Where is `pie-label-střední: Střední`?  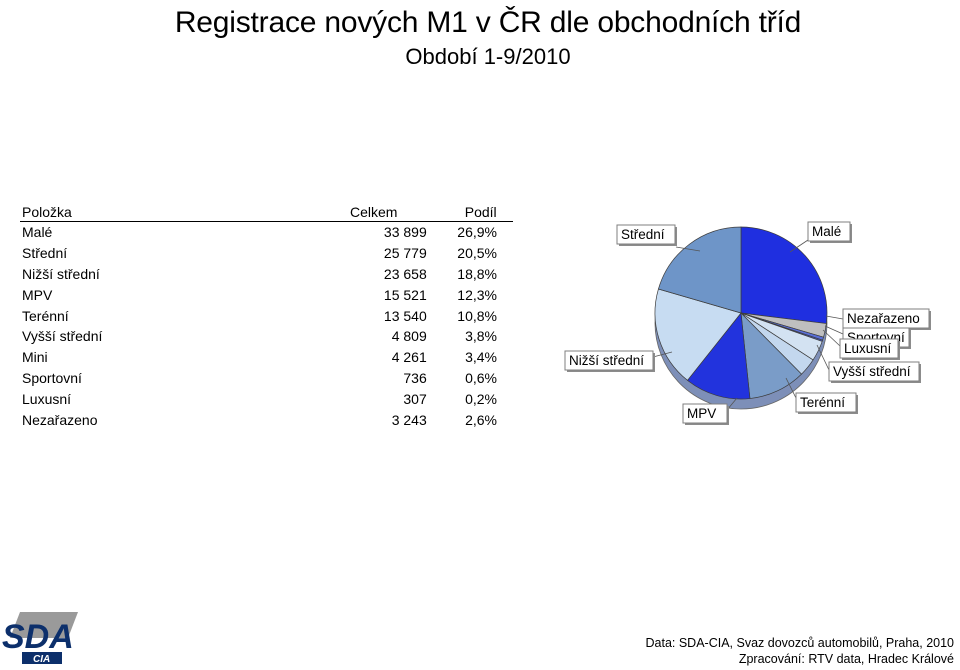
pie-label-střední: Střední is located at coordinates (658, 238).